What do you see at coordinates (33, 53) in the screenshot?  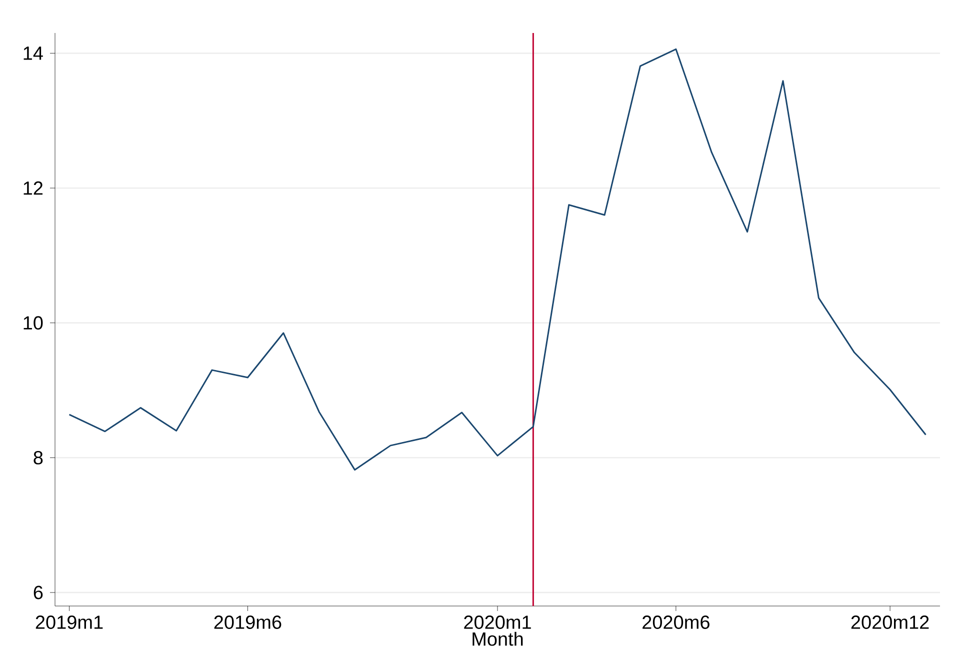 I see `y-tick-label: 14` at bounding box center [33, 53].